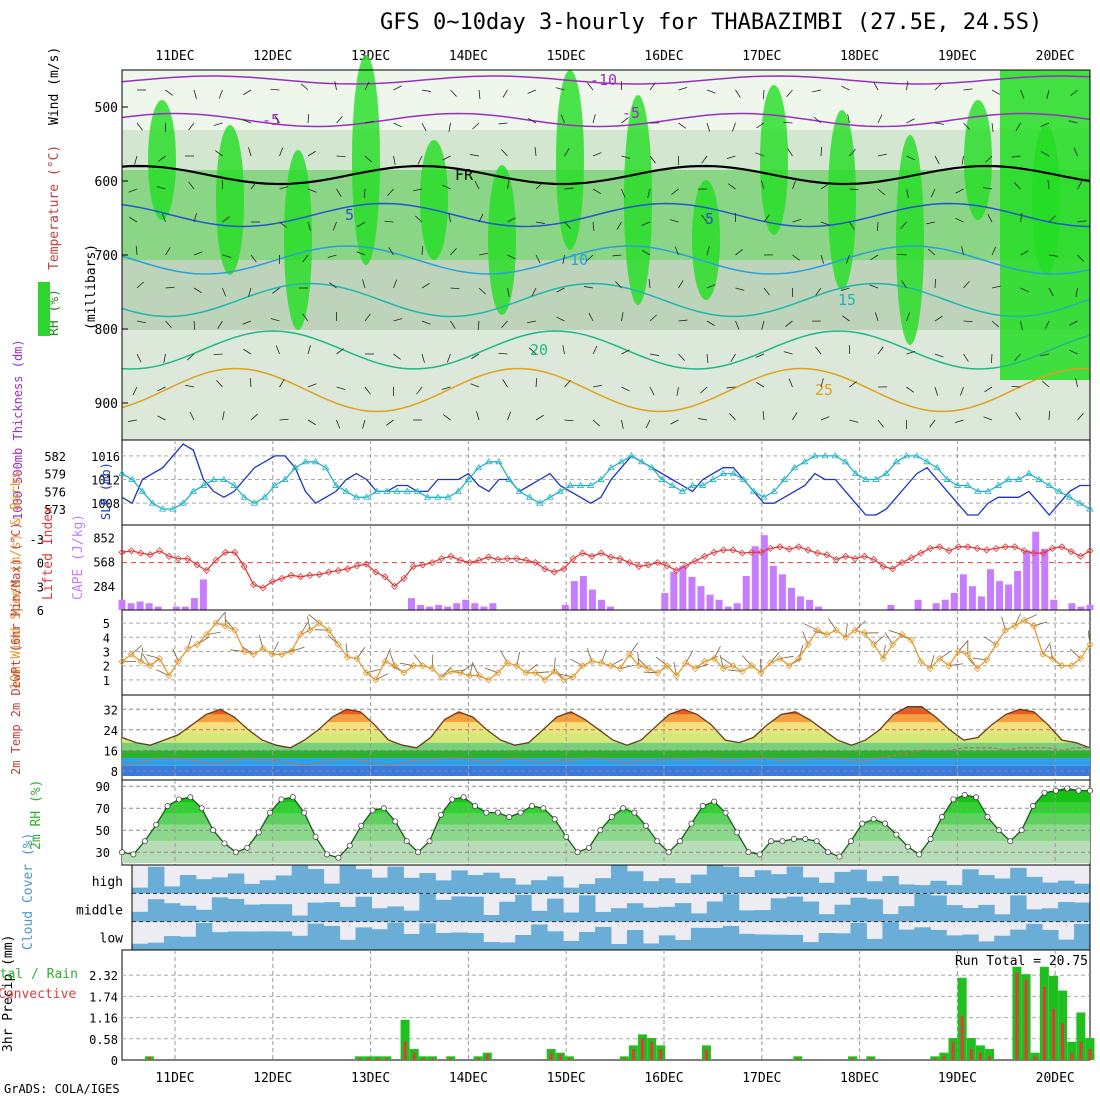 This screenshot has height=1100, width=1100. What do you see at coordinates (606, 567) in the screenshot?
I see `lifted-index-line` at bounding box center [606, 567].